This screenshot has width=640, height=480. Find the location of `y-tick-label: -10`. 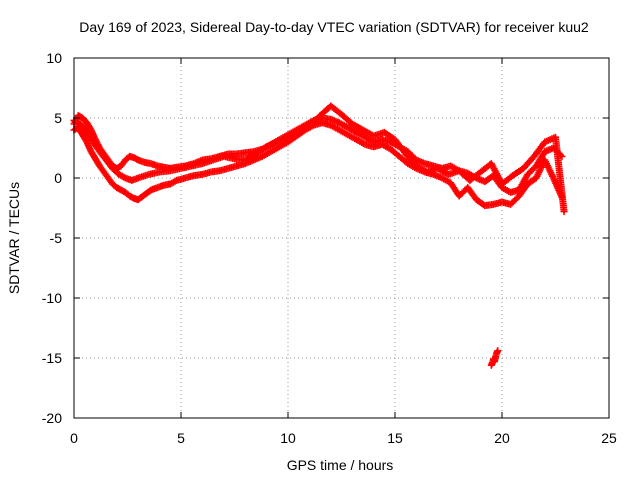

y-tick-label: -10 is located at coordinates (52, 298).